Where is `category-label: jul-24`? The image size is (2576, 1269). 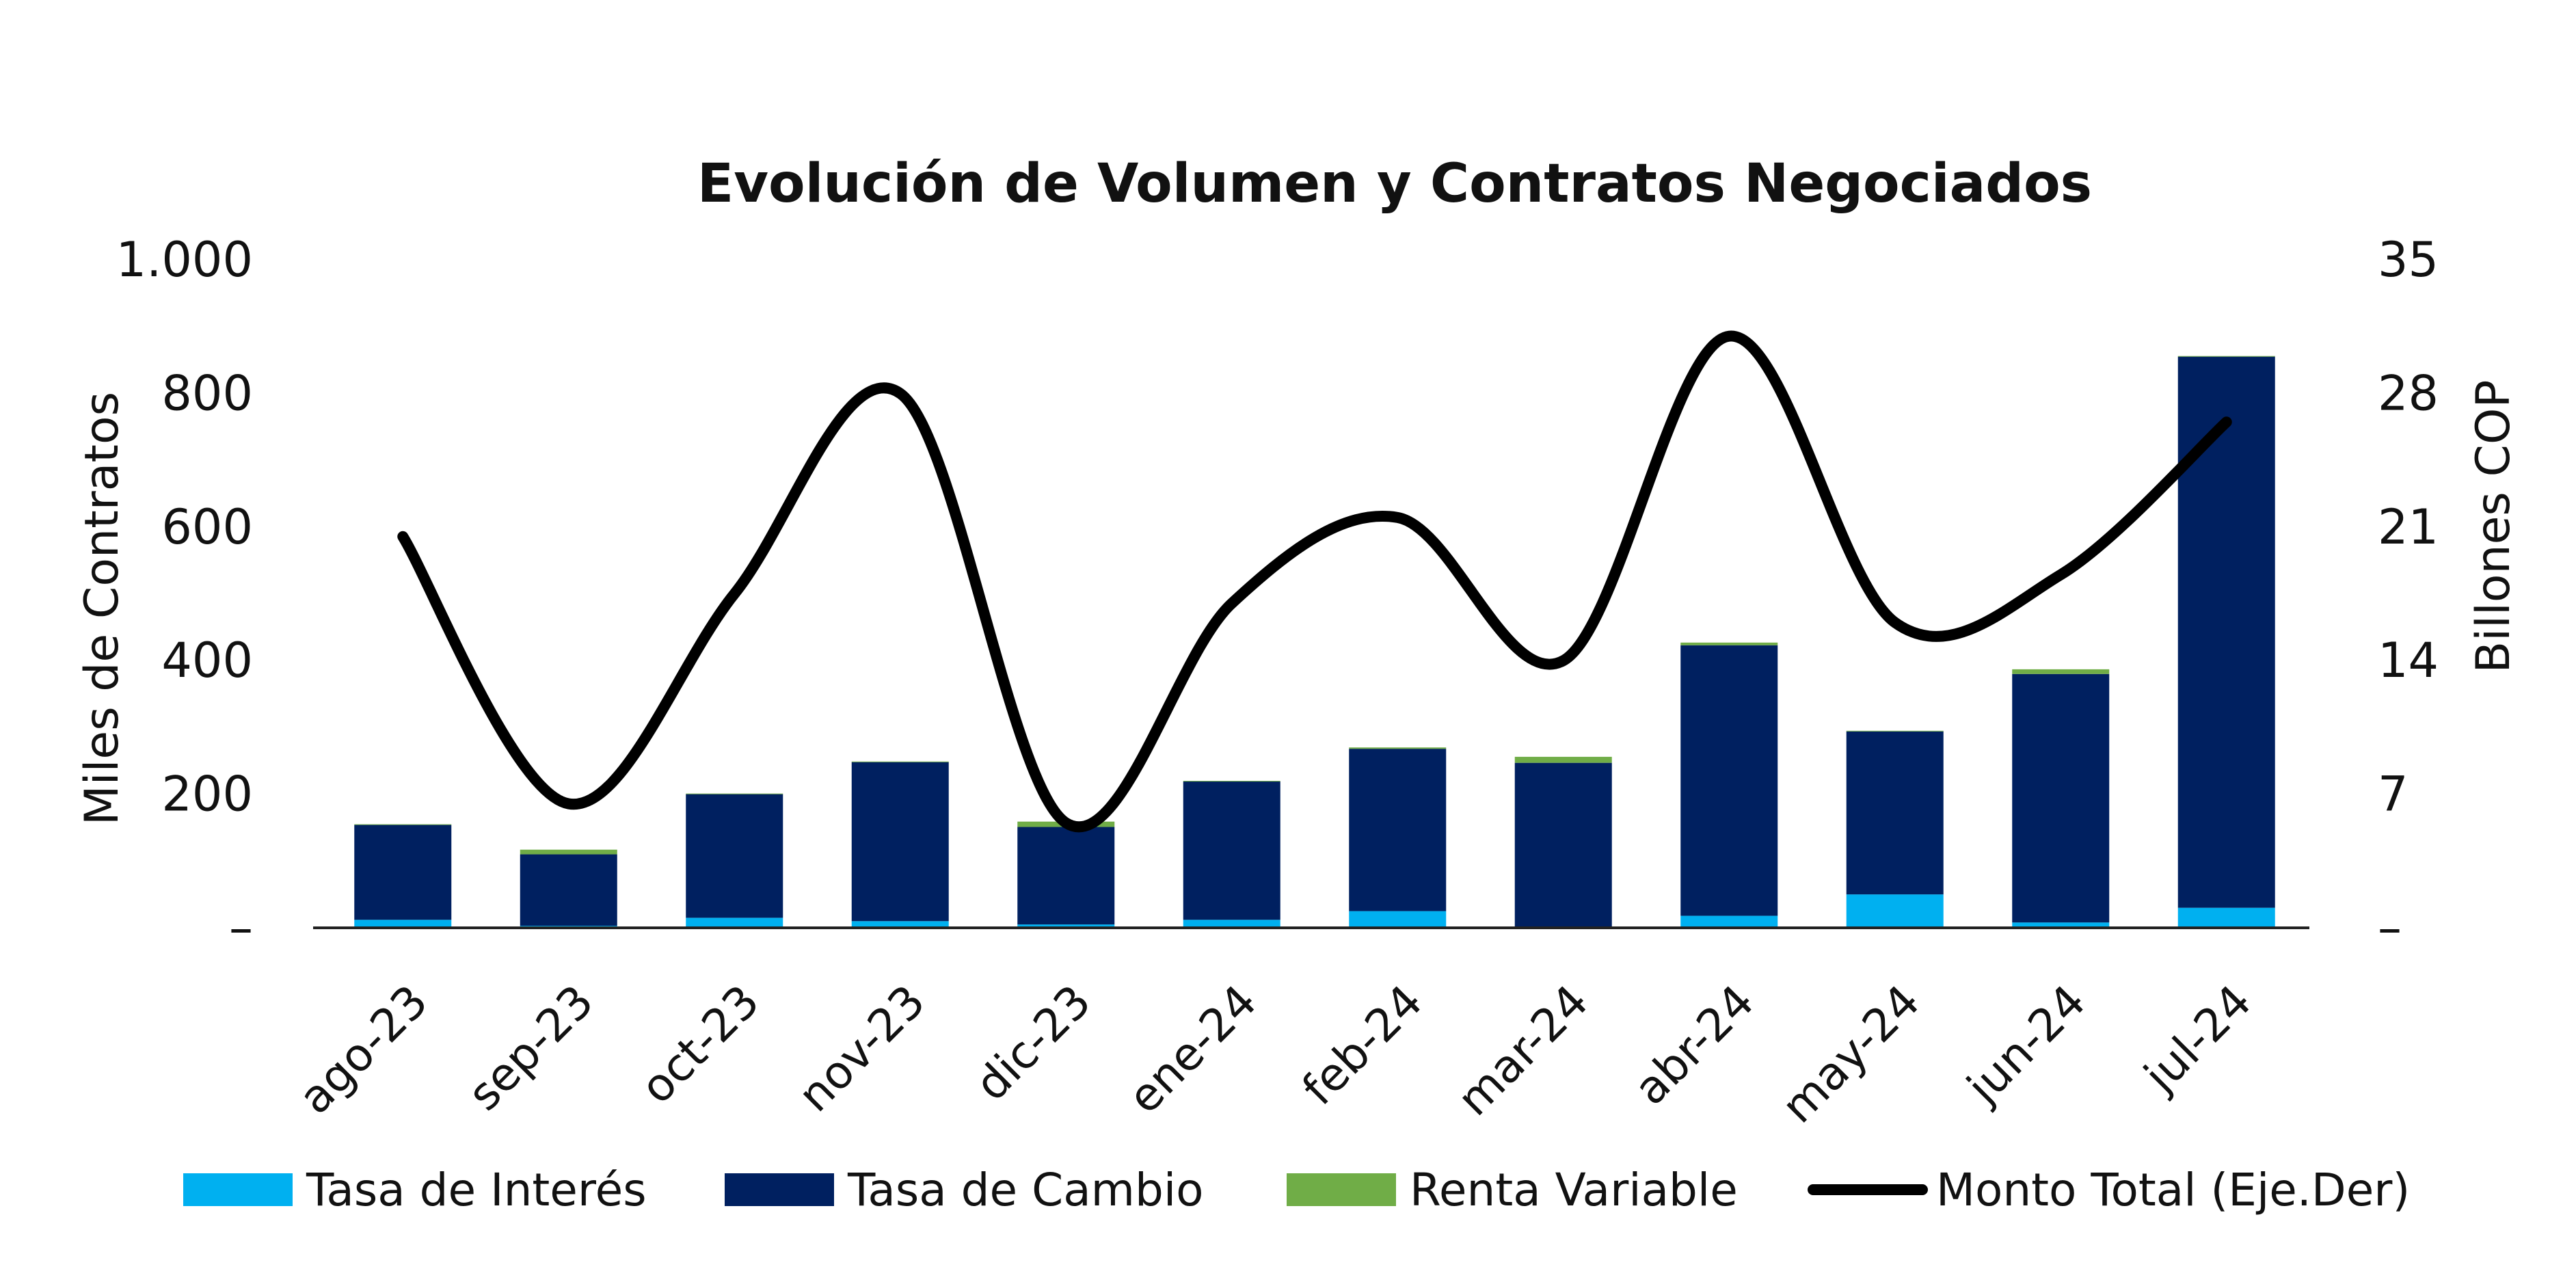
category-label: jul-24 is located at coordinates (2197, 1039).